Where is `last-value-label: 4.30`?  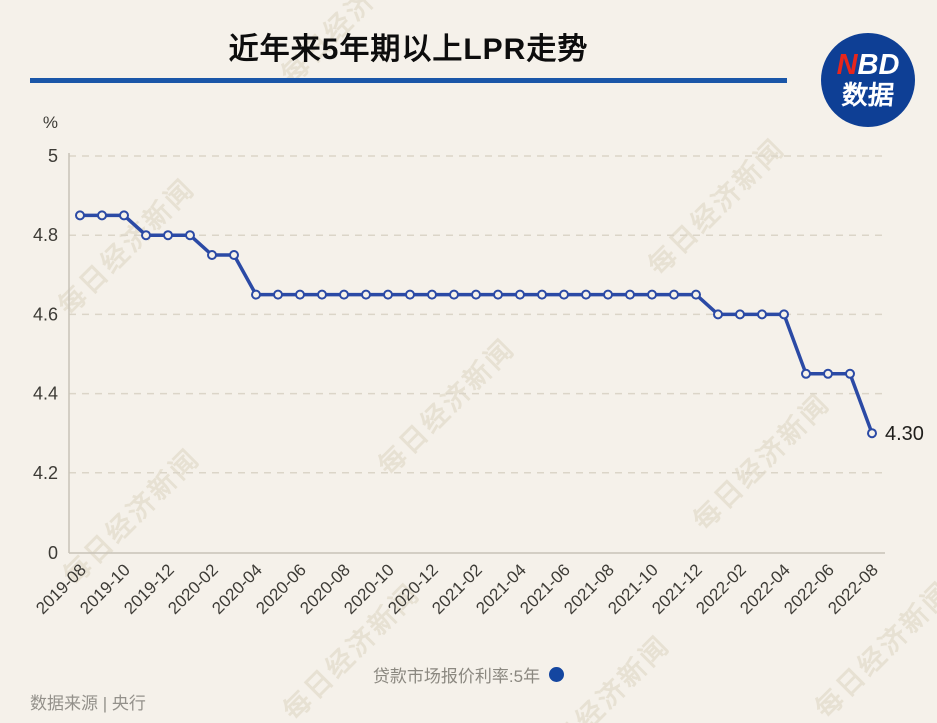 last-value-label: 4.30 is located at coordinates (904, 434).